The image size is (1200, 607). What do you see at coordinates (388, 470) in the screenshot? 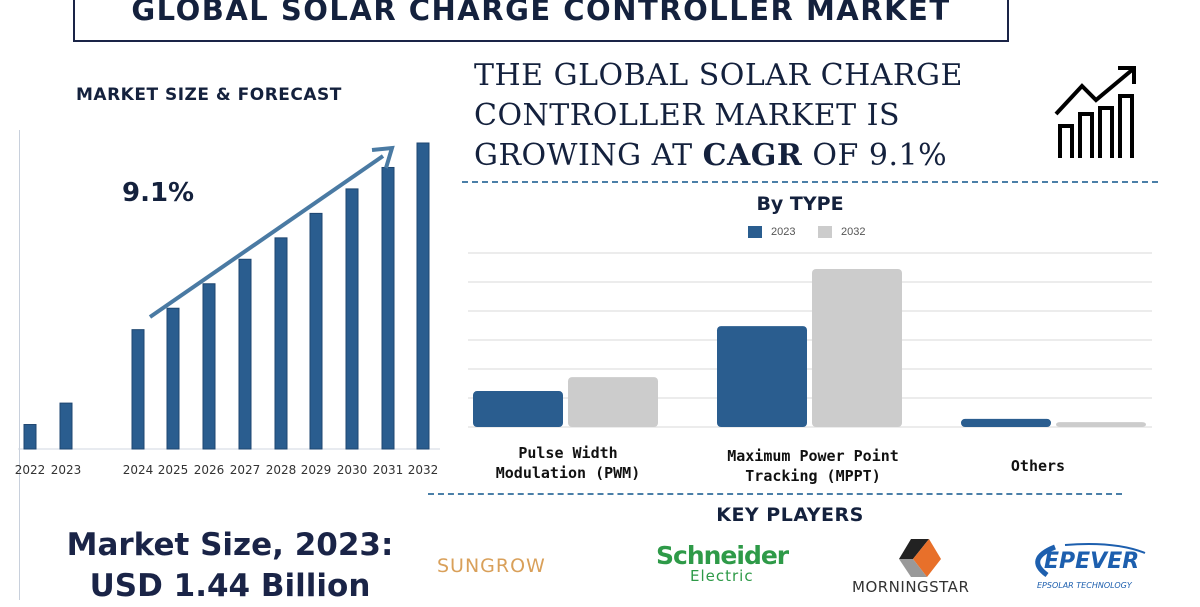
I see `x-tick-label: 2031` at bounding box center [388, 470].